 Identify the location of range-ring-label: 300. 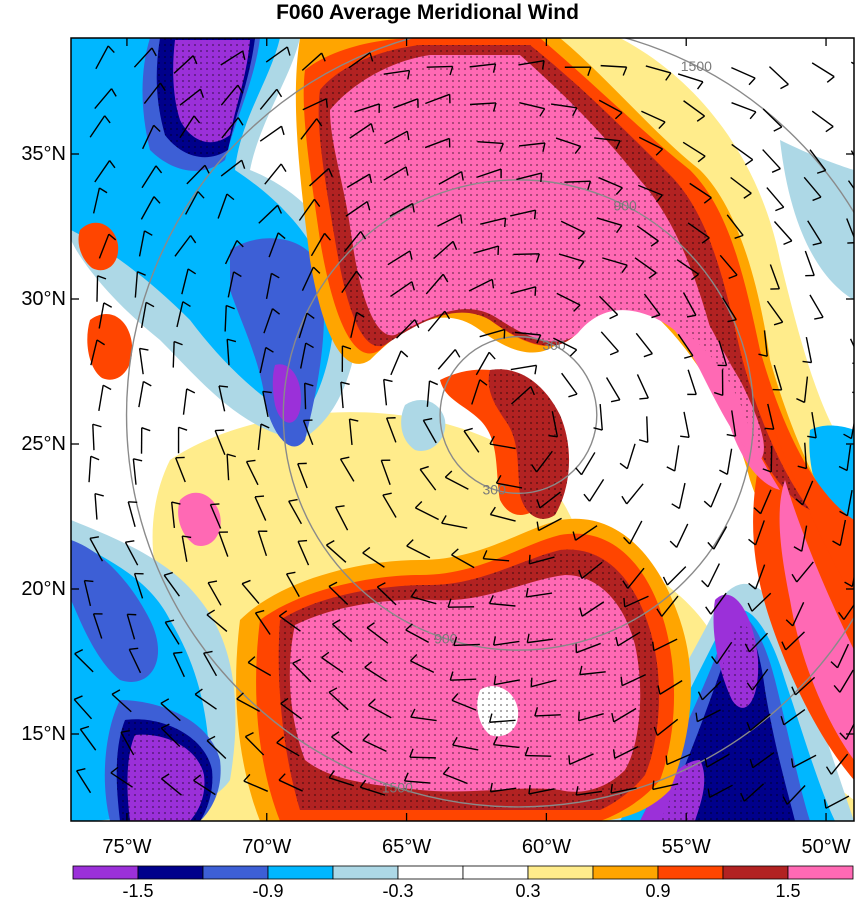
(554, 345).